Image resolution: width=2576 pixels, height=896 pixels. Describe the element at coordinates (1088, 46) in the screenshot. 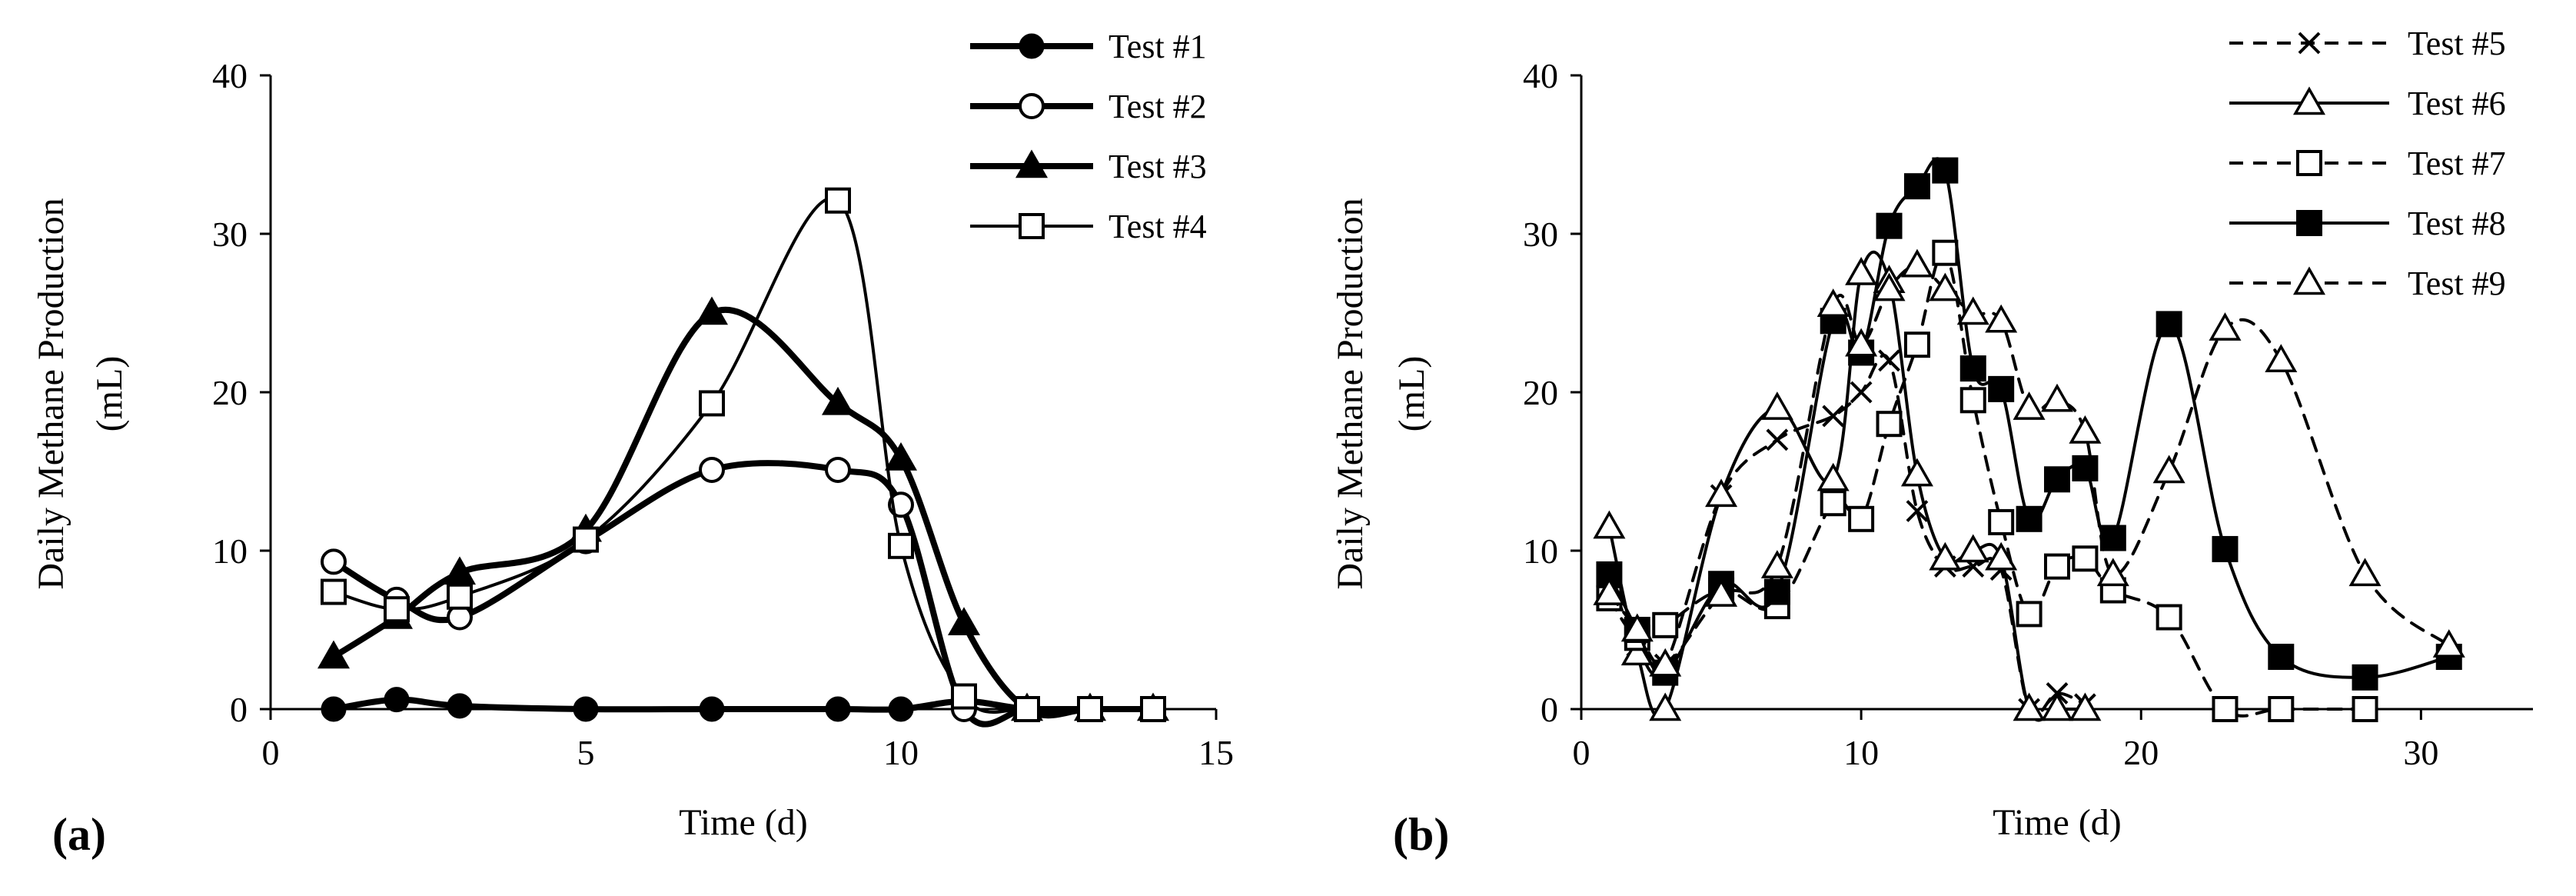

I see `legend-entry: Test #1` at that location.